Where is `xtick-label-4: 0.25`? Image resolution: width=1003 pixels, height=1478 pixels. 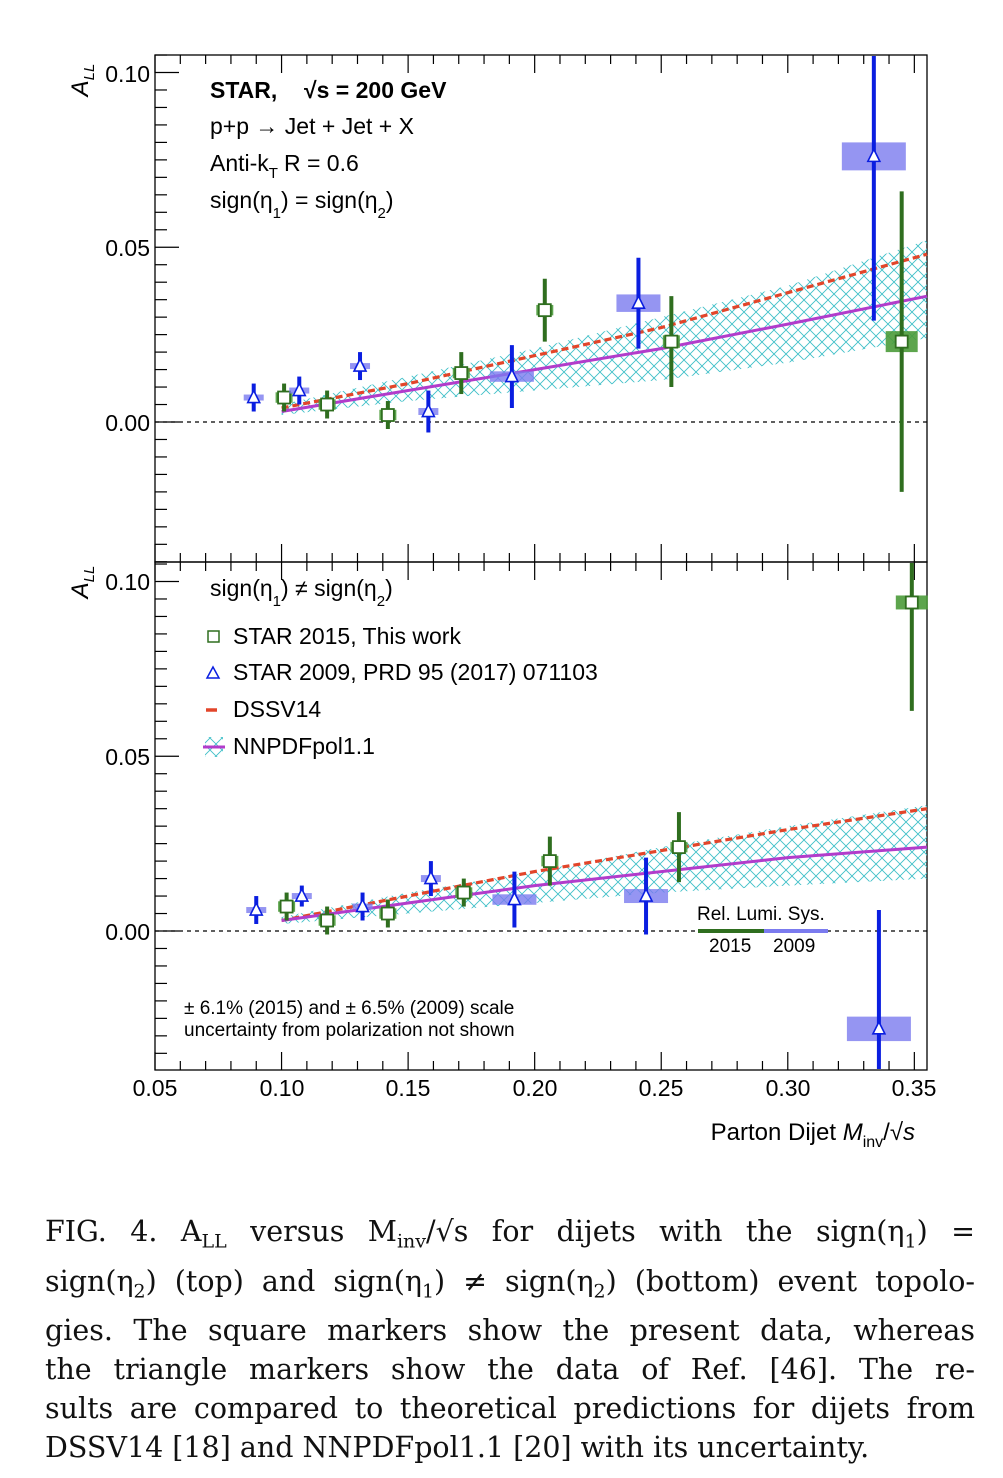 xtick-label-4: 0.25 is located at coordinates (661, 1088).